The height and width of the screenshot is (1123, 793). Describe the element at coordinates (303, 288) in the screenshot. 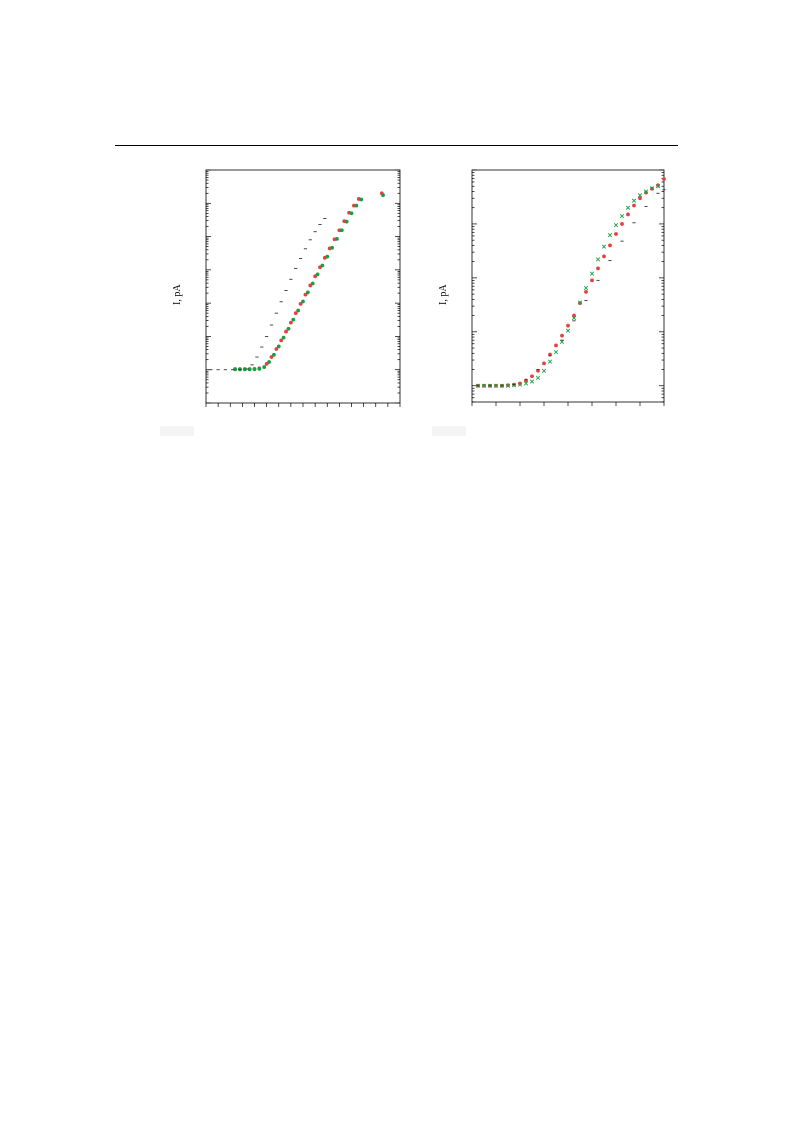

I see `chart-left-plot` at that location.